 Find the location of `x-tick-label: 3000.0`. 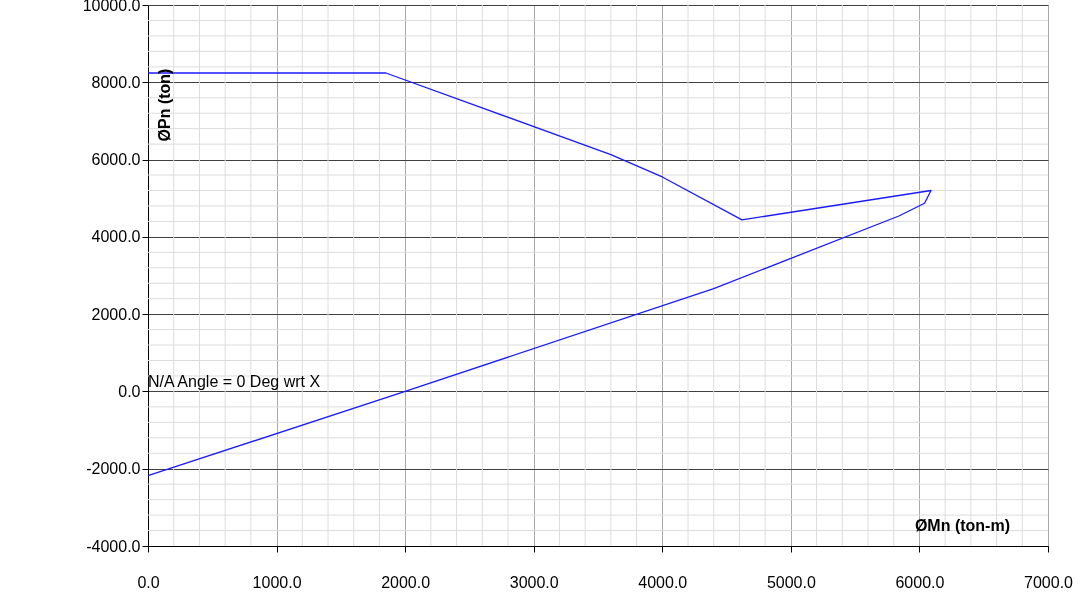

x-tick-label: 3000.0 is located at coordinates (534, 582).